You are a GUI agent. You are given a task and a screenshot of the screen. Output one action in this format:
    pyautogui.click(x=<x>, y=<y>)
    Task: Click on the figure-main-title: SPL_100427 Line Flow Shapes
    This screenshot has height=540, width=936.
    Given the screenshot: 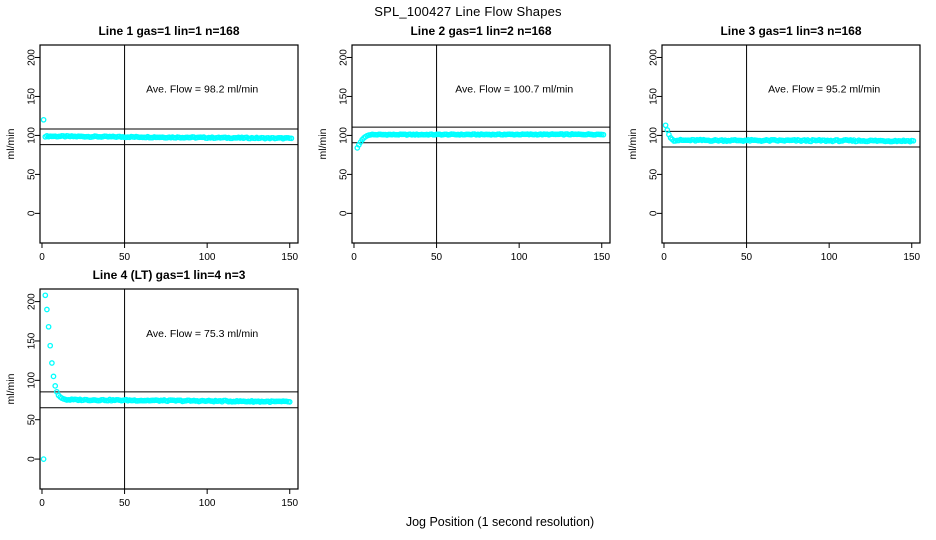 What is the action you would take?
    pyautogui.click(x=468, y=11)
    